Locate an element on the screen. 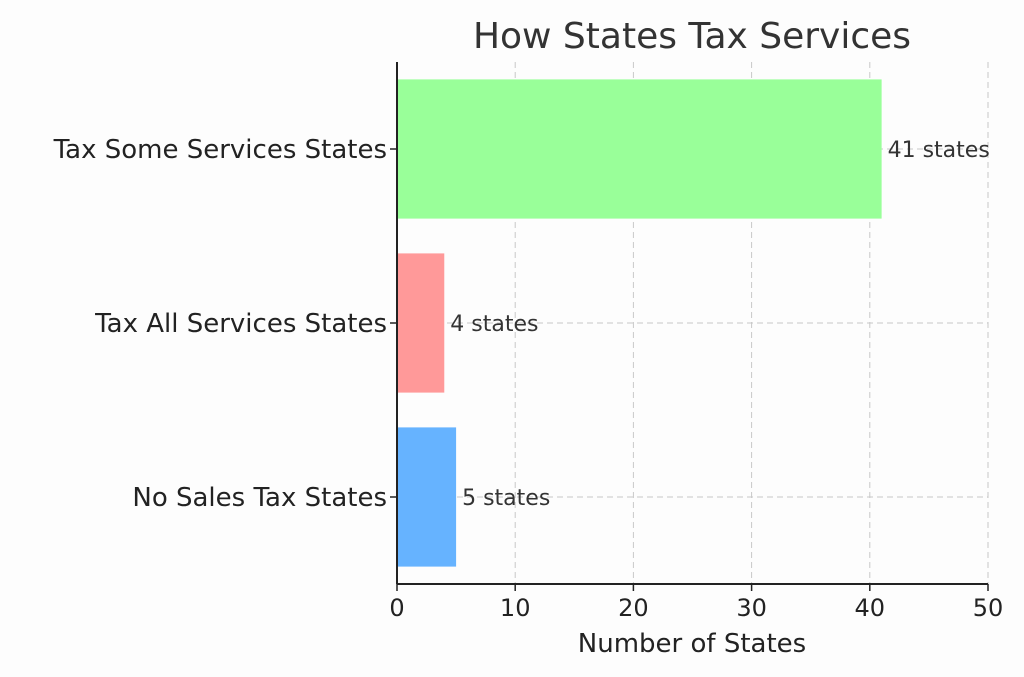  category-label-1: Tax All Services States is located at coordinates (240, 324).